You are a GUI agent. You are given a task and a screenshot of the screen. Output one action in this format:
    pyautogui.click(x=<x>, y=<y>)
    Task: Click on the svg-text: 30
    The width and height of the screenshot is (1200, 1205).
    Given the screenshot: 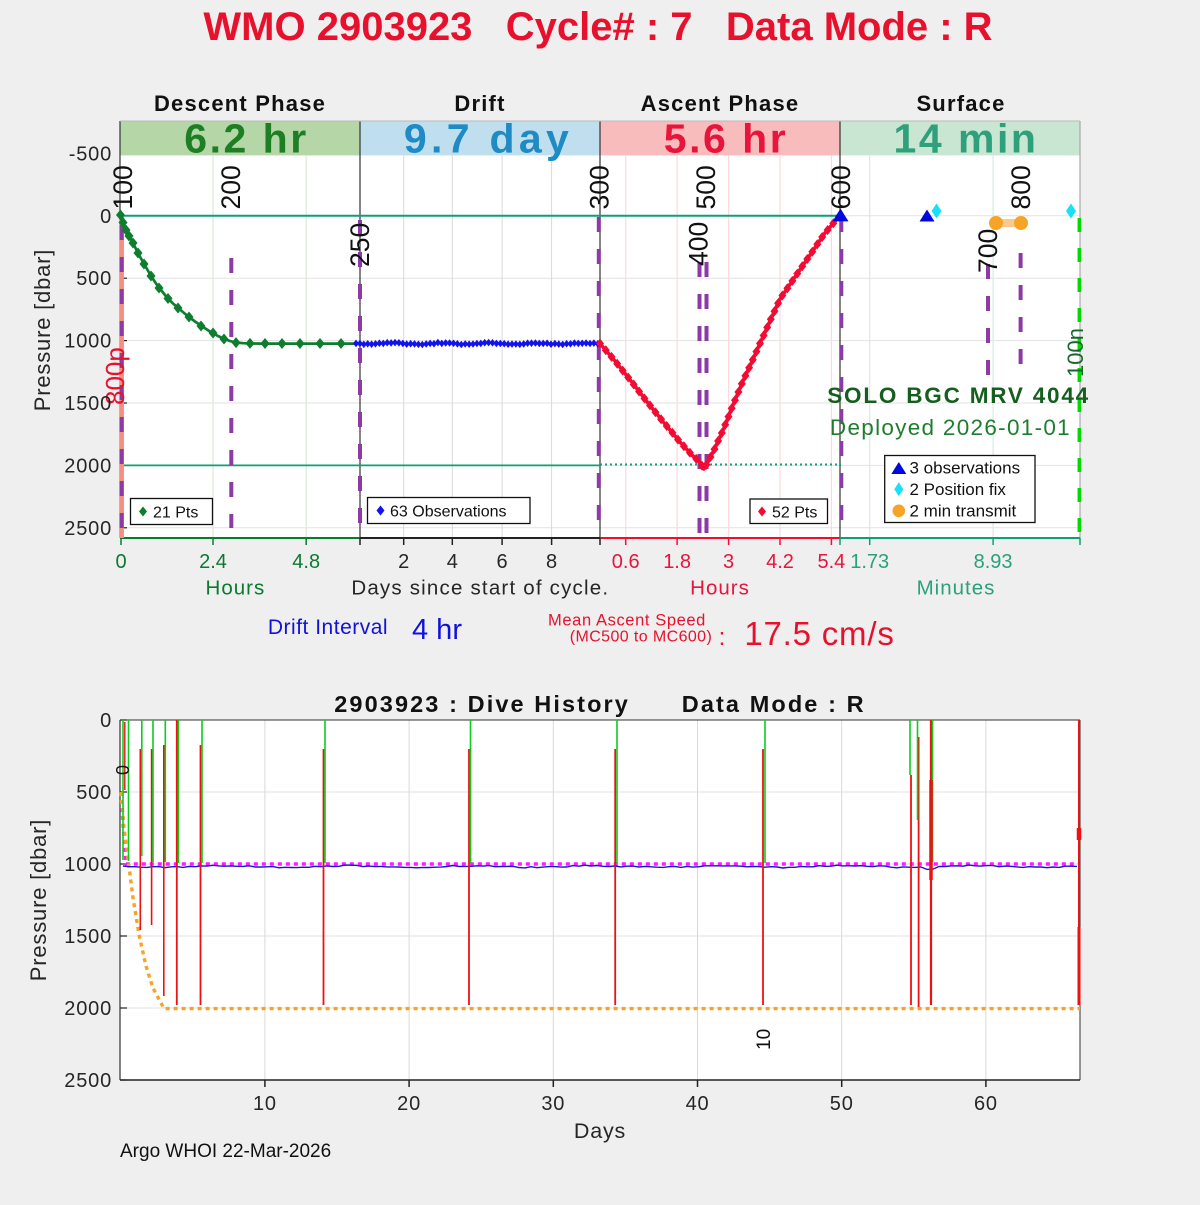 What is the action you would take?
    pyautogui.click(x=553, y=1104)
    